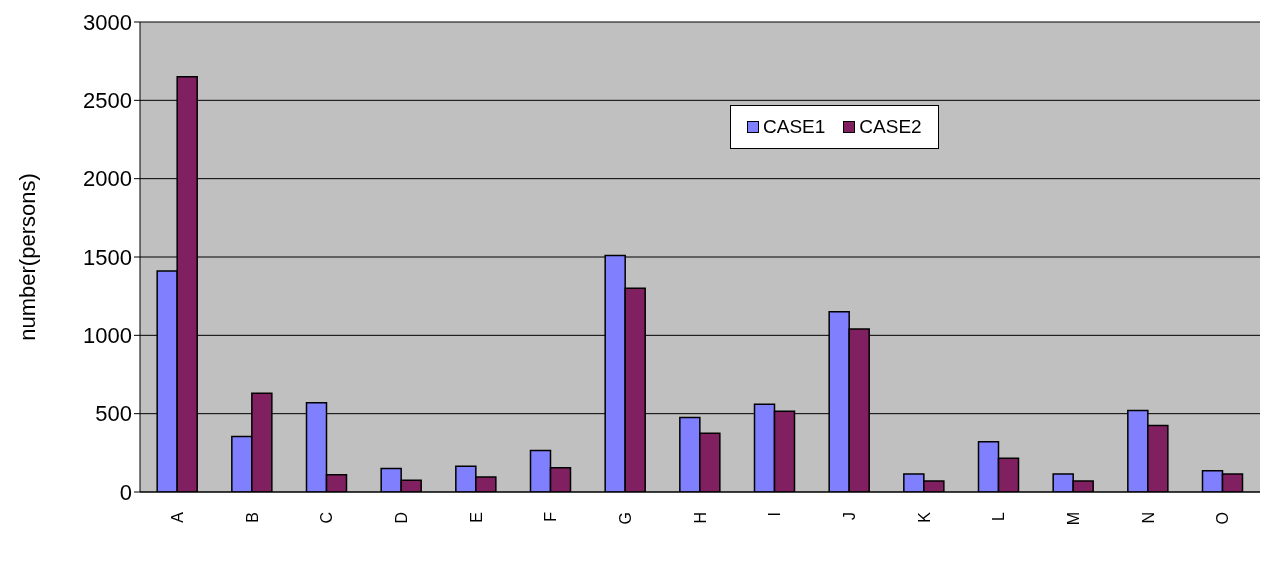  What do you see at coordinates (125, 492) in the screenshot?
I see `y-tick-label: 0` at bounding box center [125, 492].